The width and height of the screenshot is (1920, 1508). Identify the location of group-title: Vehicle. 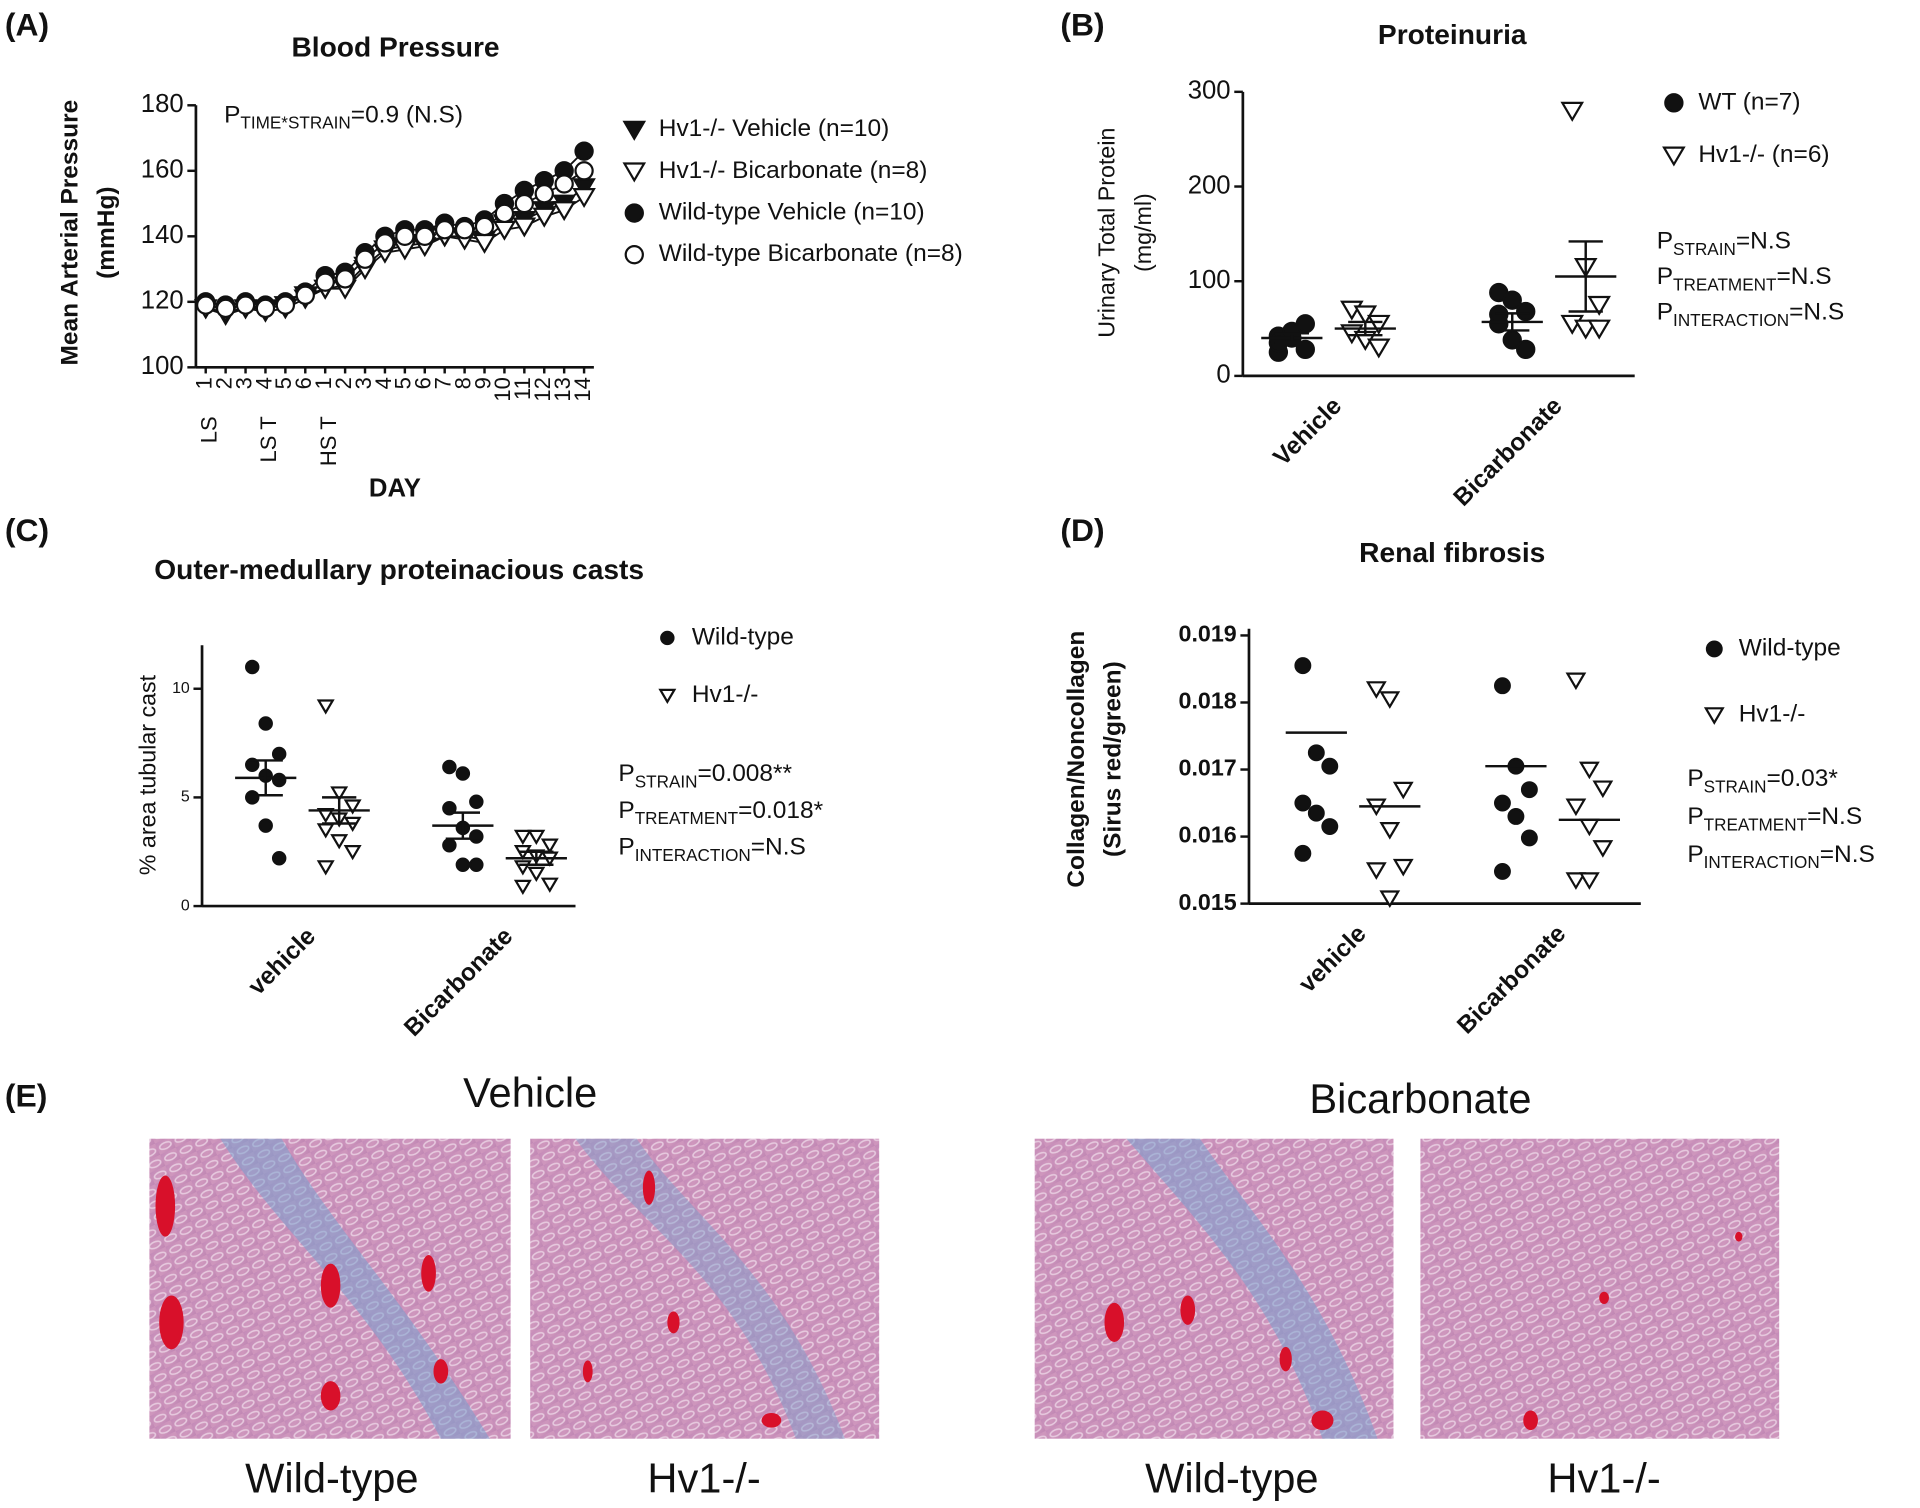
(530, 1092).